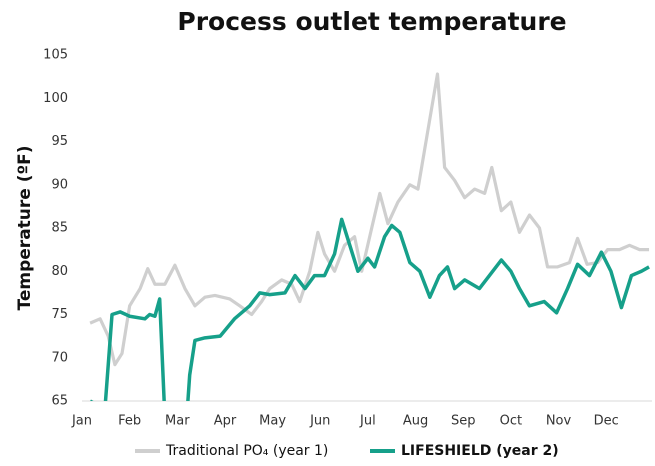 The width and height of the screenshot is (655, 466). I want to click on x-tick-label: Jun, so click(319, 421).